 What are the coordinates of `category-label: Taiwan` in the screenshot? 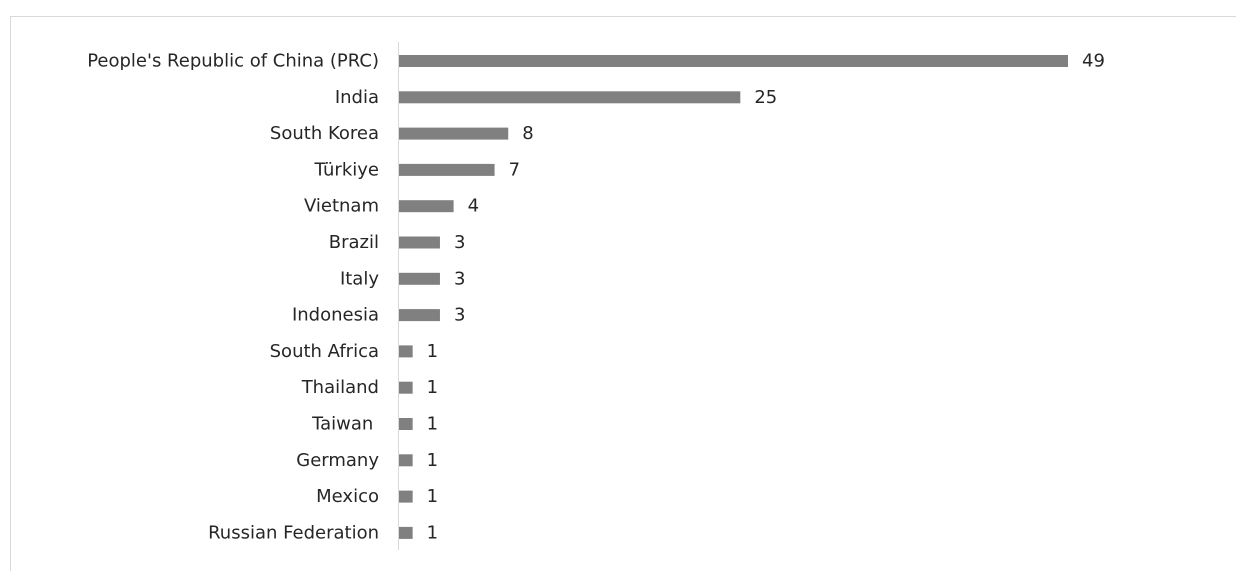 It's located at (345, 424).